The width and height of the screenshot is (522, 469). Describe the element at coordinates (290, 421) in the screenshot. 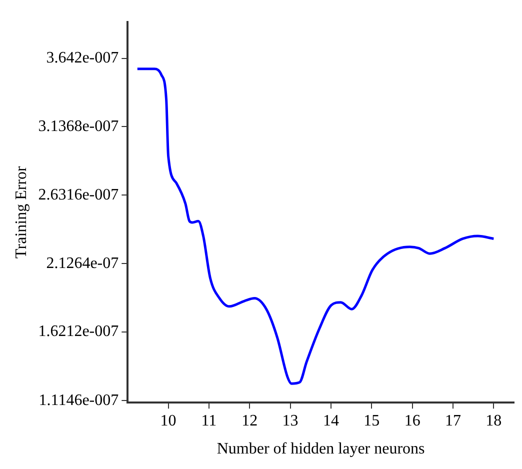

I see `x-tick-label: 13` at that location.